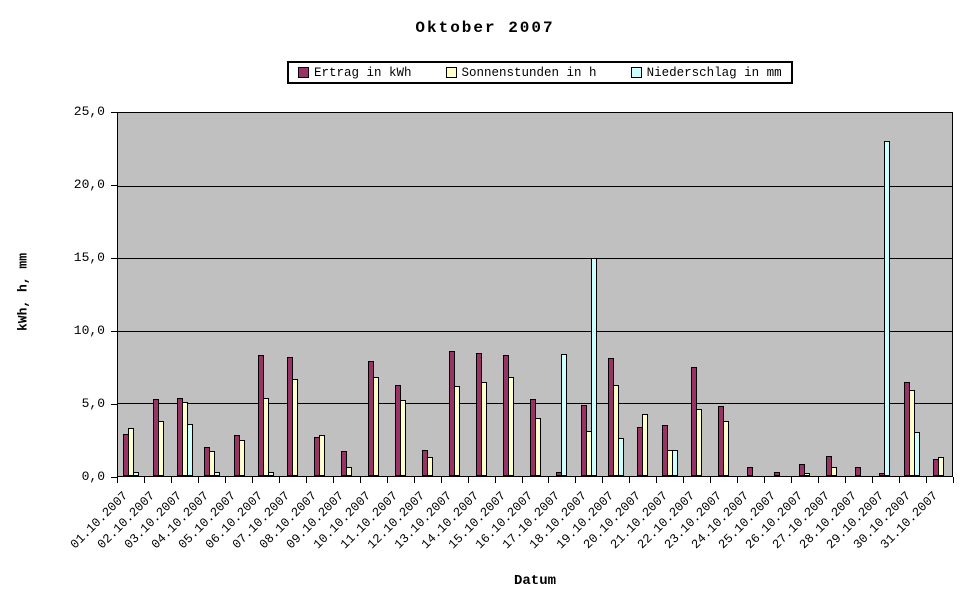  Describe the element at coordinates (93, 403) in the screenshot. I see `y-tick-label: 5,0` at that location.